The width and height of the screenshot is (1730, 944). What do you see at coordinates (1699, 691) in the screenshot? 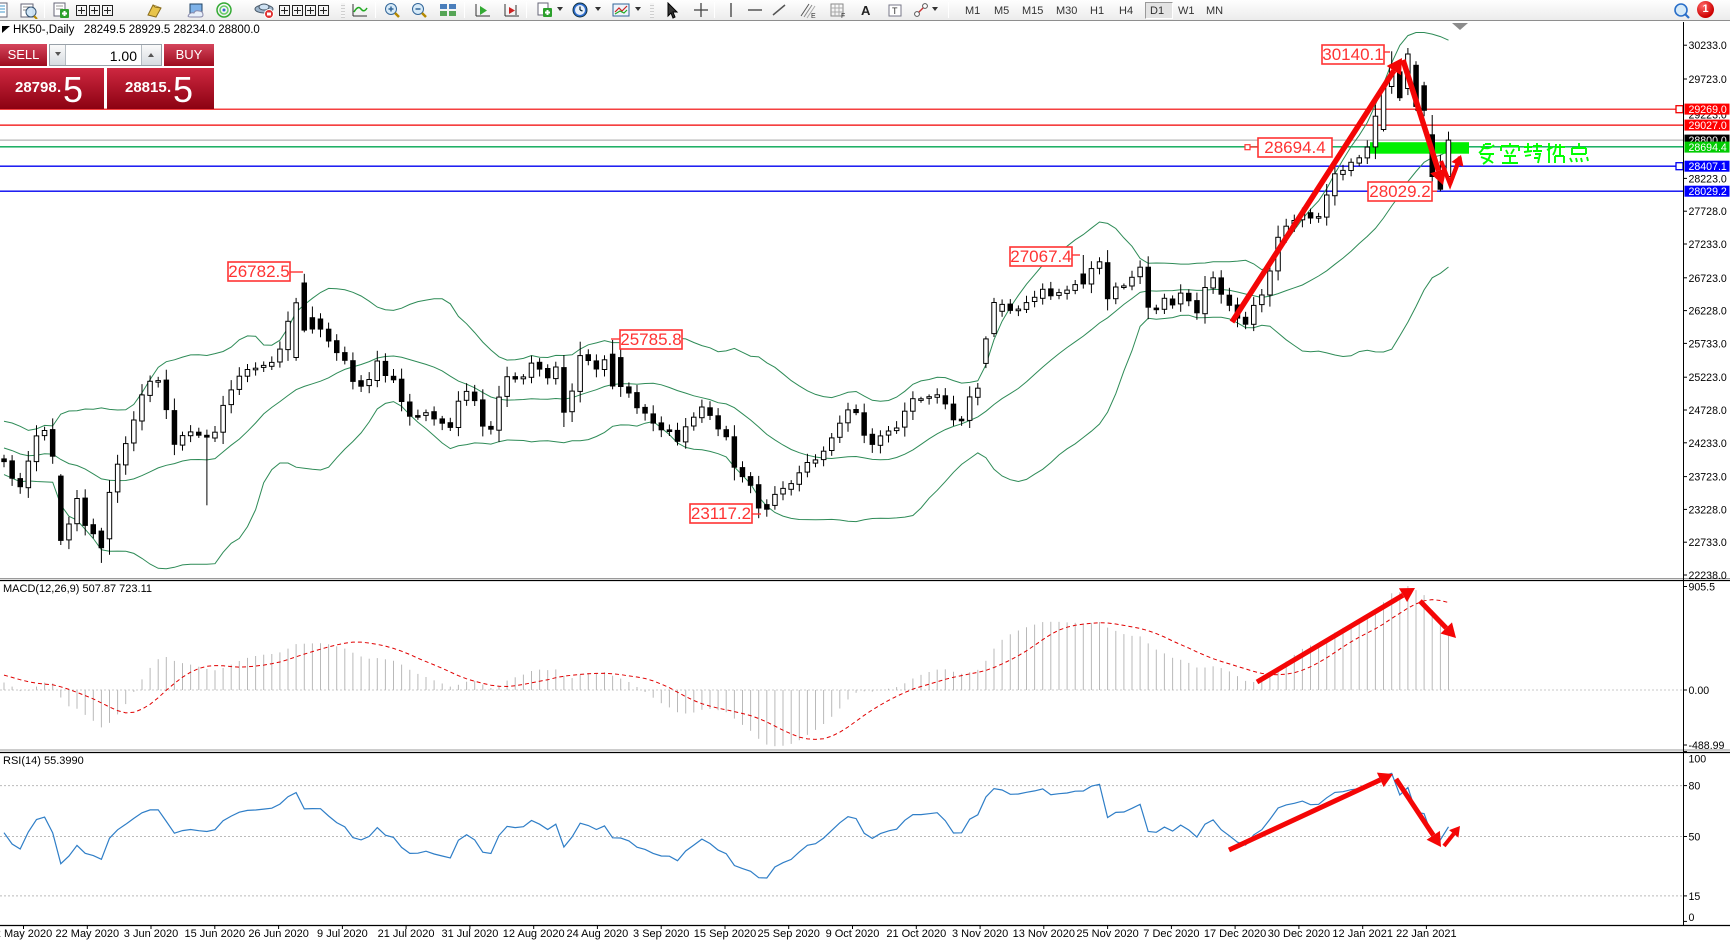
I see `svg-text: 0.00` at bounding box center [1699, 691].